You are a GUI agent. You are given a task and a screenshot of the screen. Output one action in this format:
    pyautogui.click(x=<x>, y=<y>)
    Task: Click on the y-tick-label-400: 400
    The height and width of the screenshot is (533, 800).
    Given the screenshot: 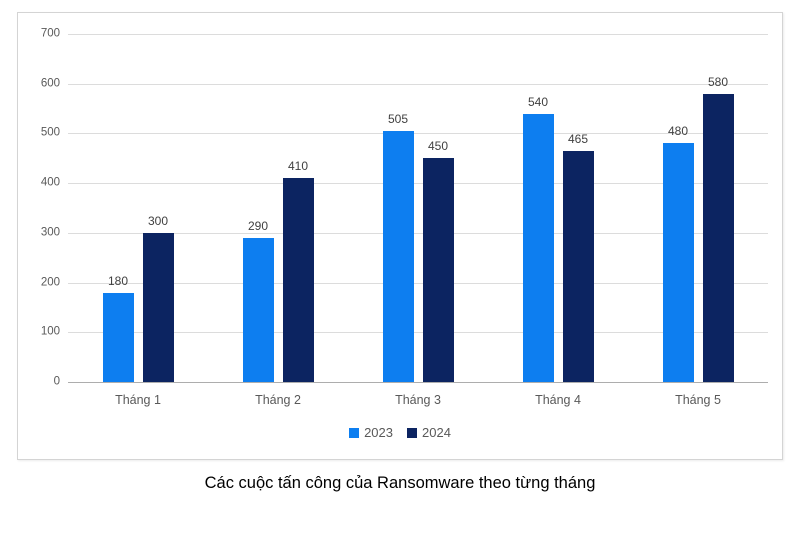 What is the action you would take?
    pyautogui.click(x=50, y=182)
    